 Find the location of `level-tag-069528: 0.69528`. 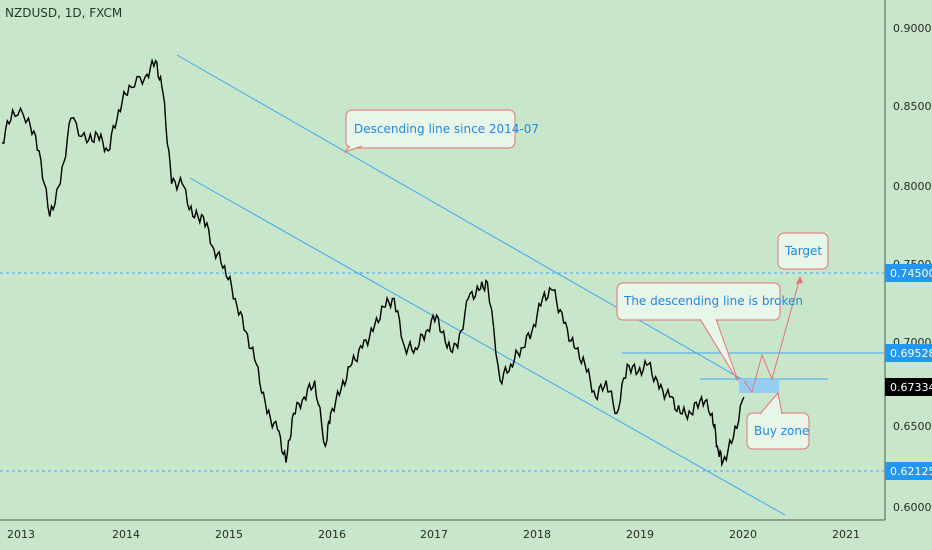

level-tag-069528: 0.69528 is located at coordinates (908, 353).